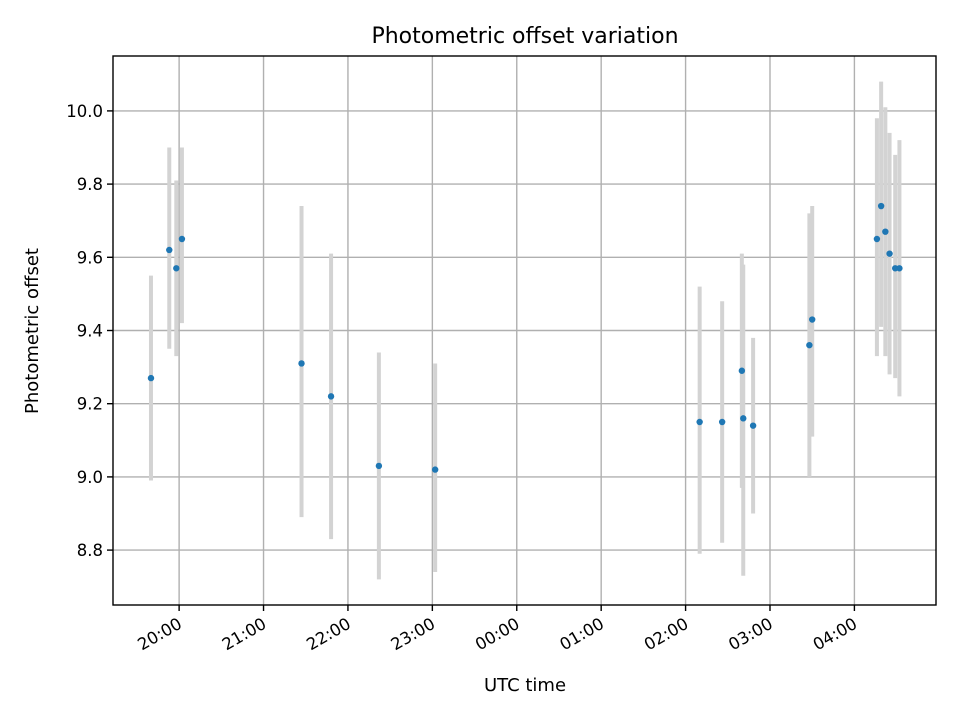 Image resolution: width=960 pixels, height=720 pixels. I want to click on chart-title: Photometric offset variation, so click(524, 36).